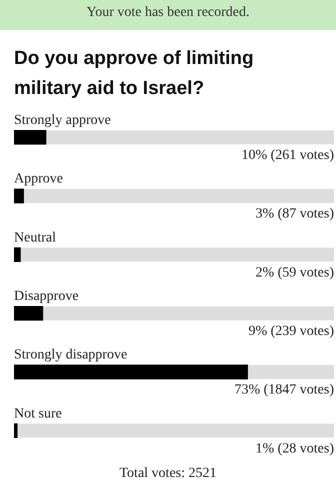  I want to click on data-label: 1% (28 votes), so click(294, 448).